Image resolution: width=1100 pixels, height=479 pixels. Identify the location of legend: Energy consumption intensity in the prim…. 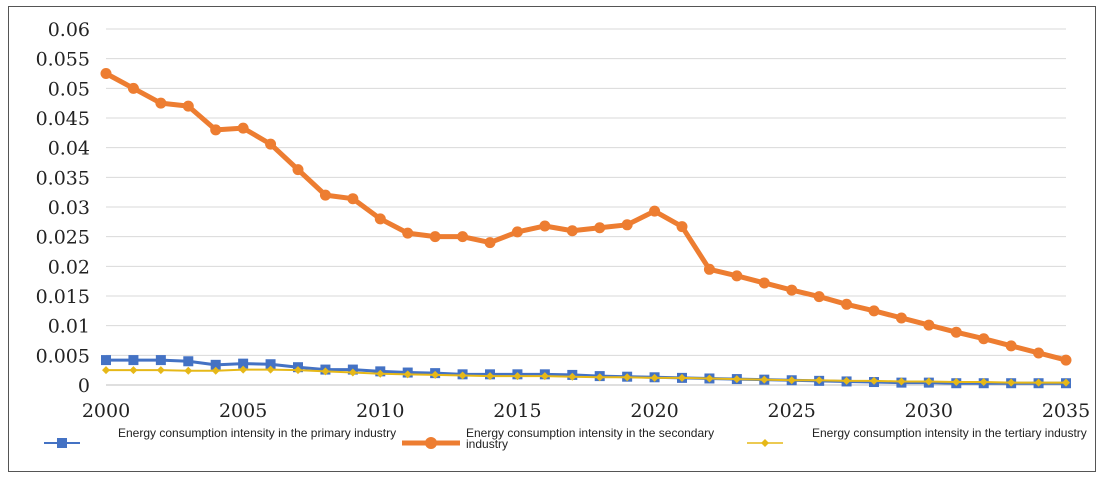
(565, 438).